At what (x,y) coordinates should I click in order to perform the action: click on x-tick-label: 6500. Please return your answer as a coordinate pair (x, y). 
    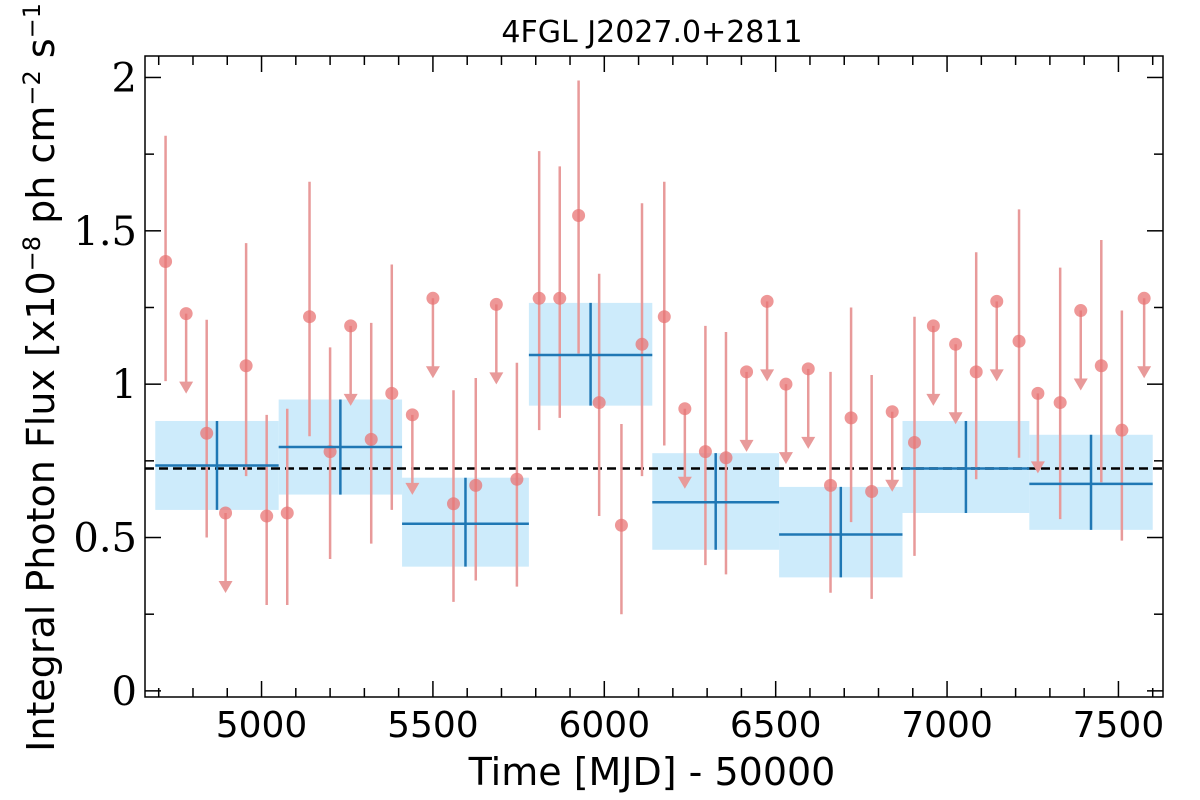
    Looking at the image, I should click on (776, 725).